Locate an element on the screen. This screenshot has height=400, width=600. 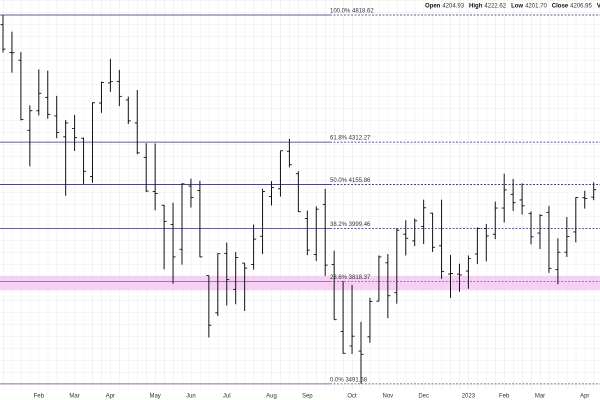
x-tick-label: Oct is located at coordinates (352, 397).